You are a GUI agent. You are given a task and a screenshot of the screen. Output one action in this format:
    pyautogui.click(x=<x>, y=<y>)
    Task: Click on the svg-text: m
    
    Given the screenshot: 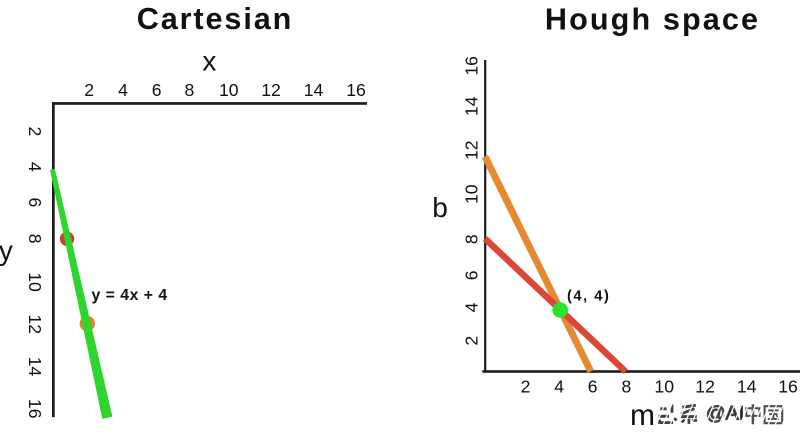 What is the action you would take?
    pyautogui.click(x=642, y=415)
    